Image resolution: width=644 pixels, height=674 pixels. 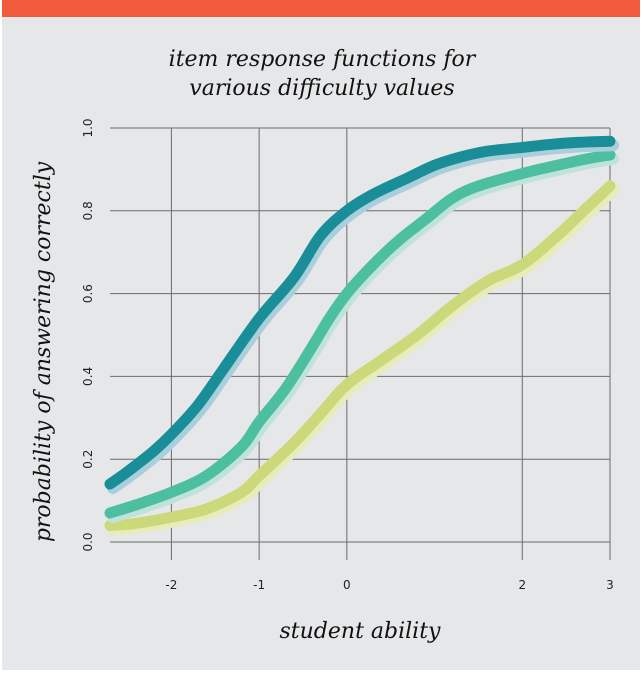 What do you see at coordinates (321, 8) in the screenshot?
I see `top-accent-bar` at bounding box center [321, 8].